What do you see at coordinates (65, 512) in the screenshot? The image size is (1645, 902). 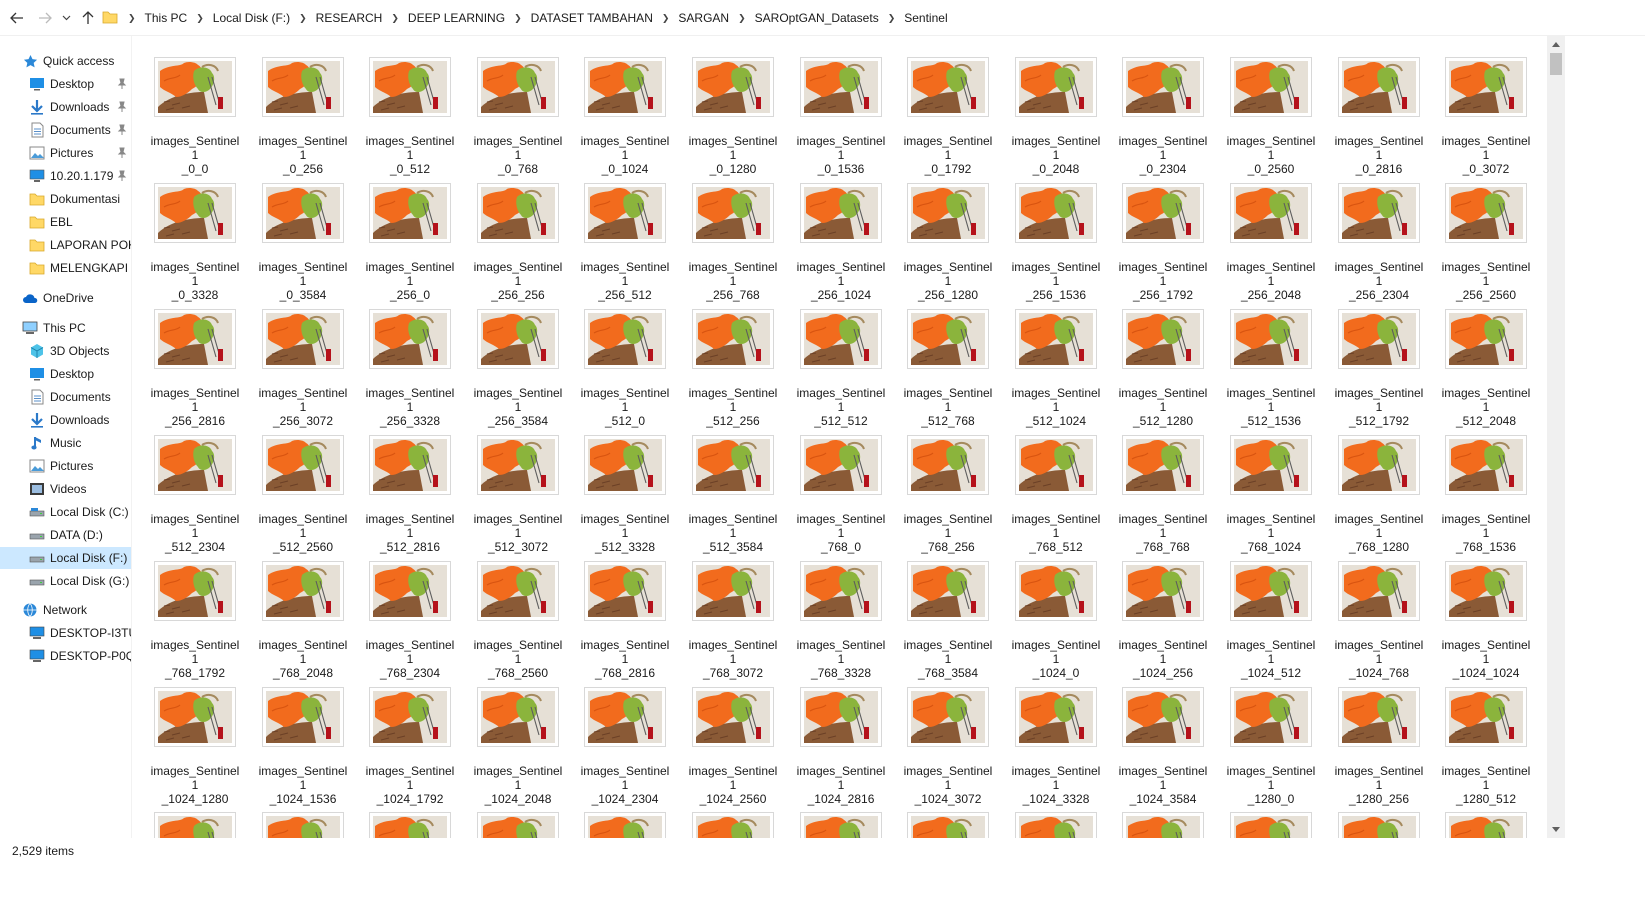 I see `sidebar-item-local-disk-c: Local Disk (C:)` at bounding box center [65, 512].